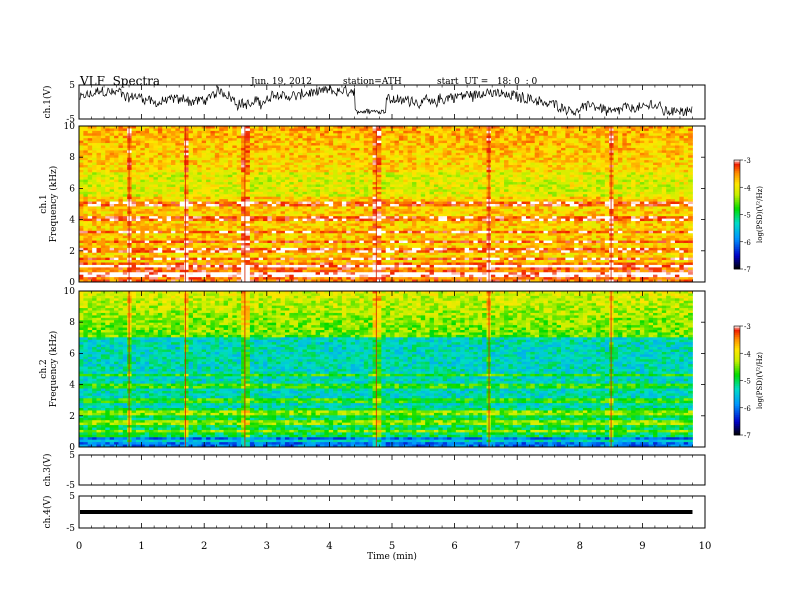  Describe the element at coordinates (747, 243) in the screenshot. I see `colorbar-tick-label: -6` at that location.